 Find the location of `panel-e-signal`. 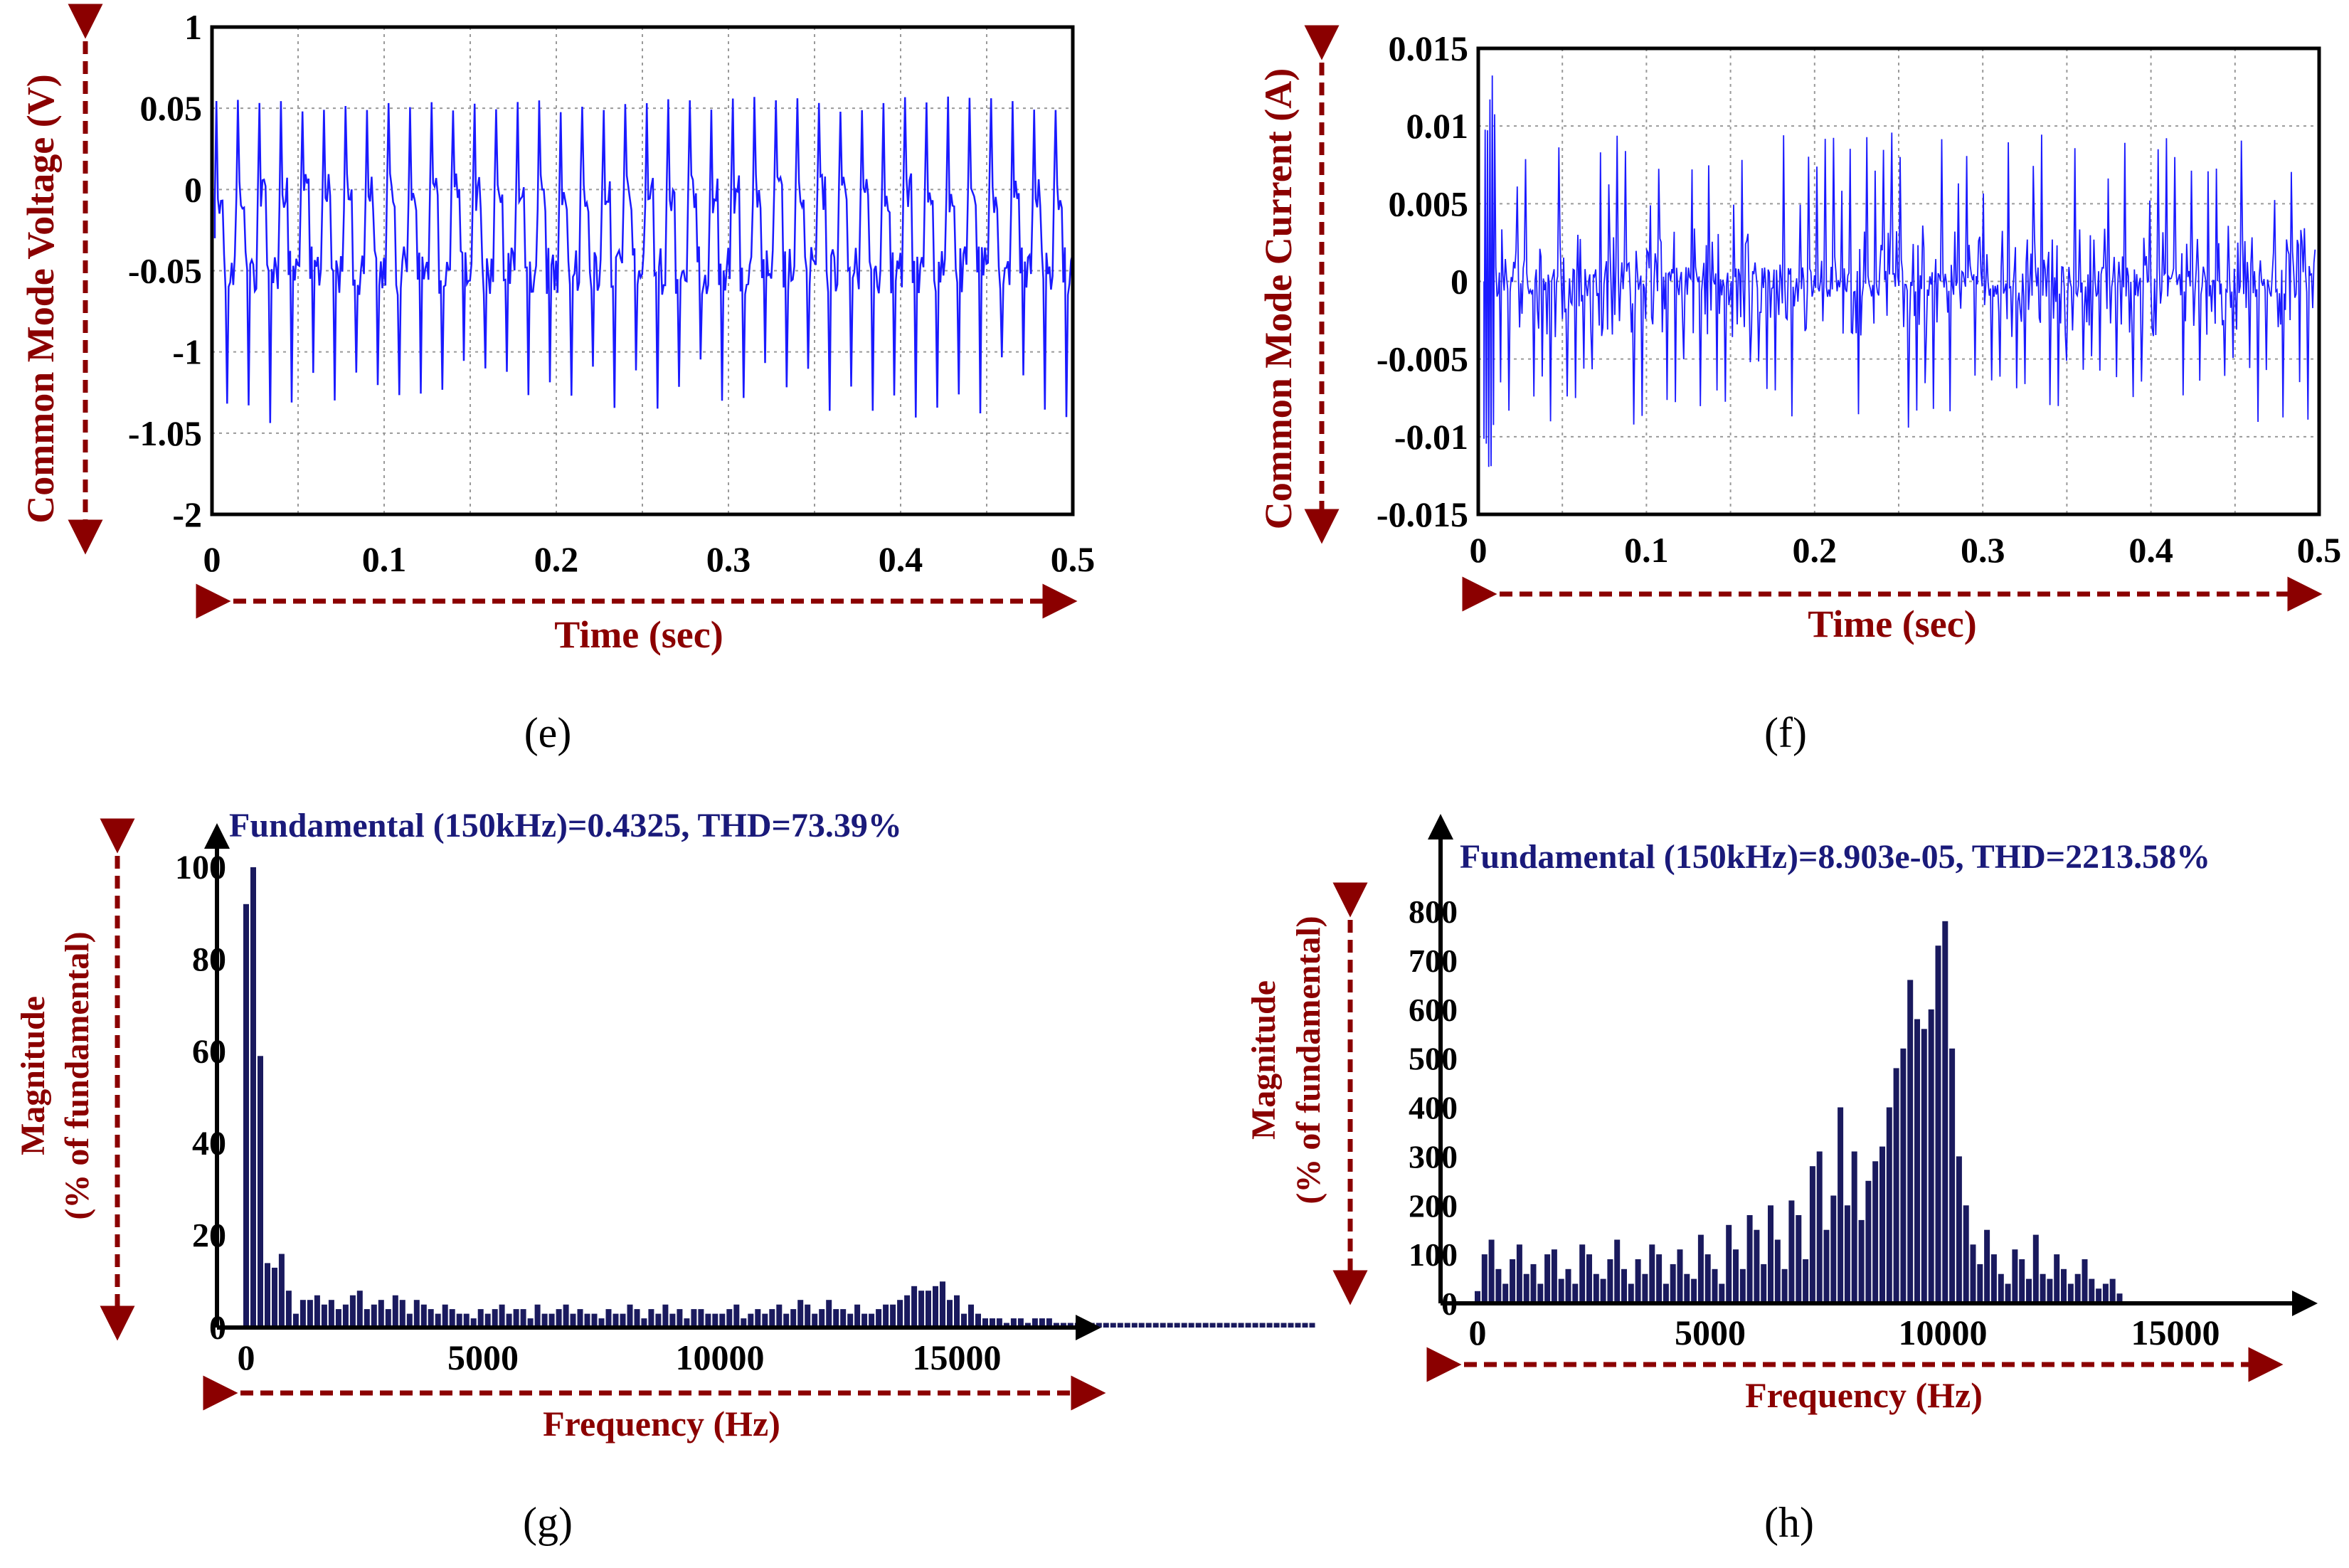

panel-e-signal is located at coordinates (644, 259).